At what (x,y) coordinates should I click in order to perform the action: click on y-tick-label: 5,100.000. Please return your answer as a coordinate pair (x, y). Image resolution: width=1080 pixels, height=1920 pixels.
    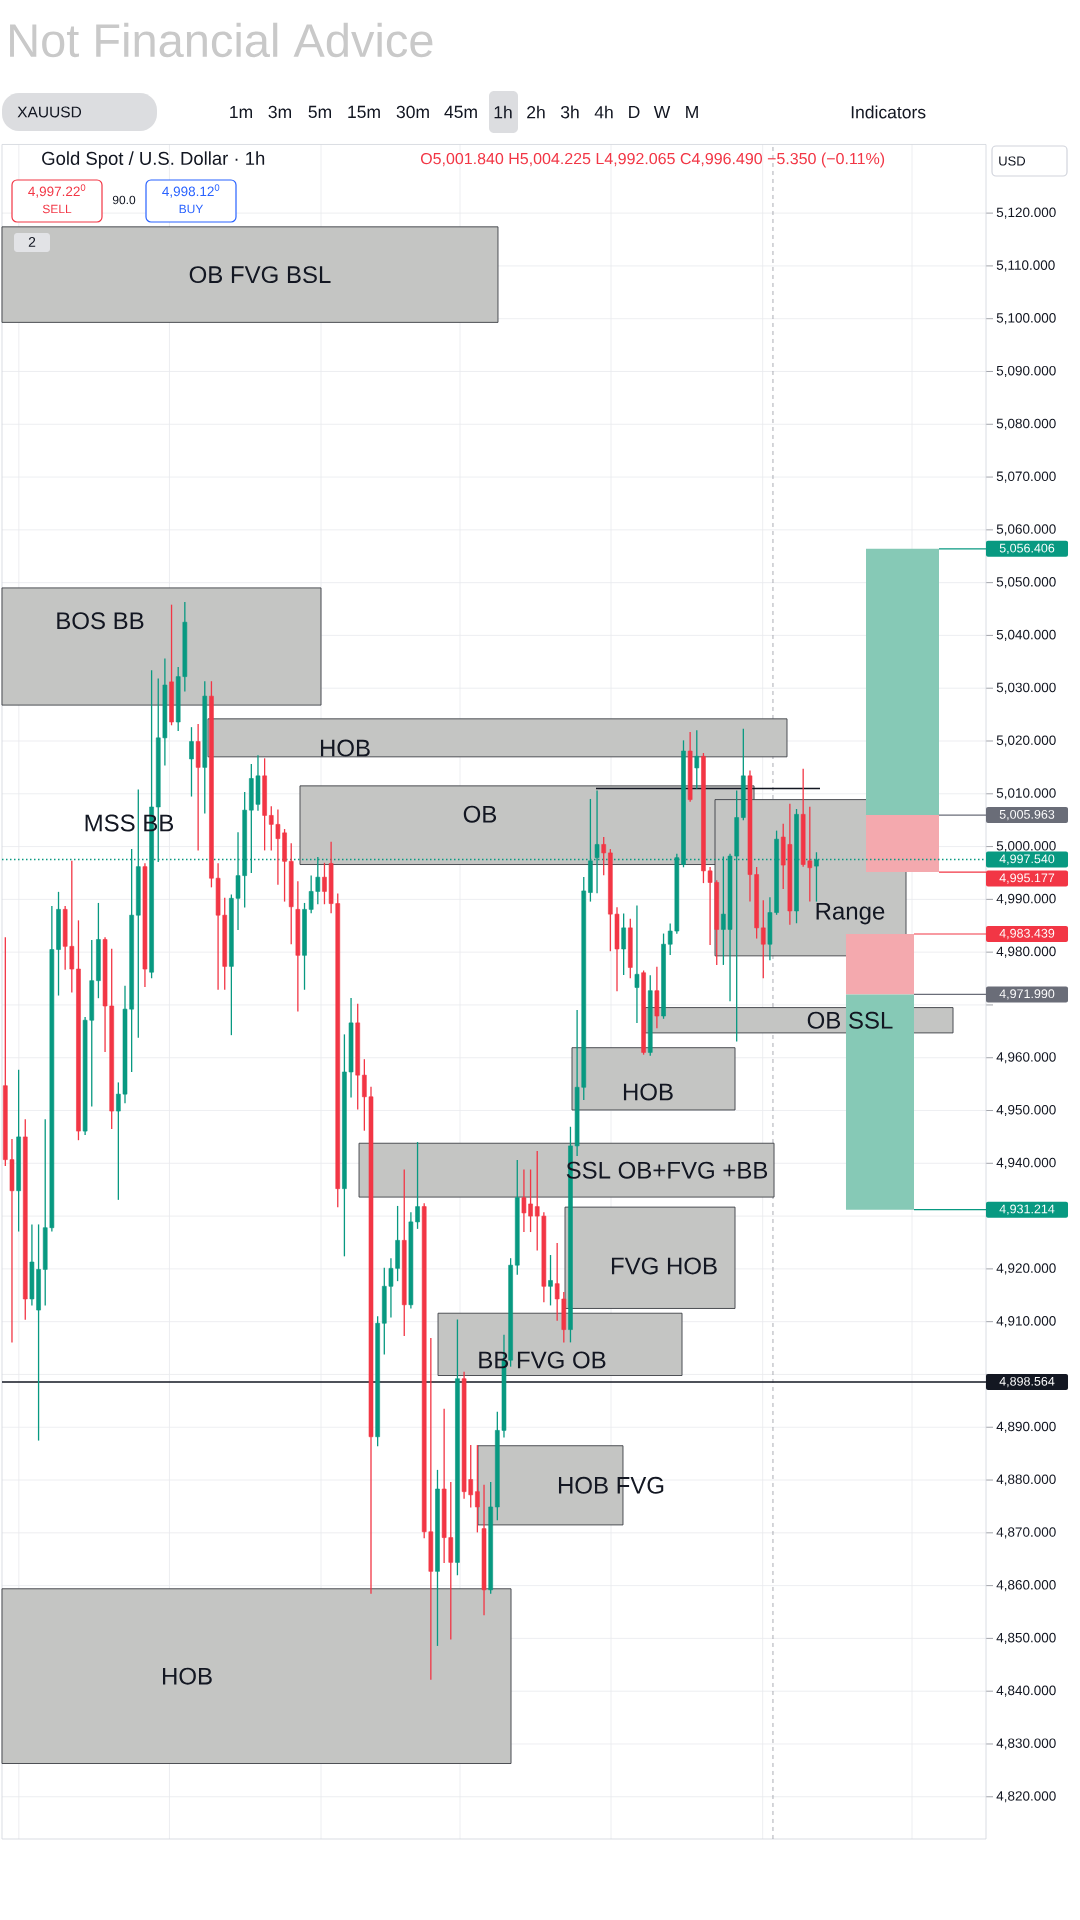
    Looking at the image, I should click on (1026, 319).